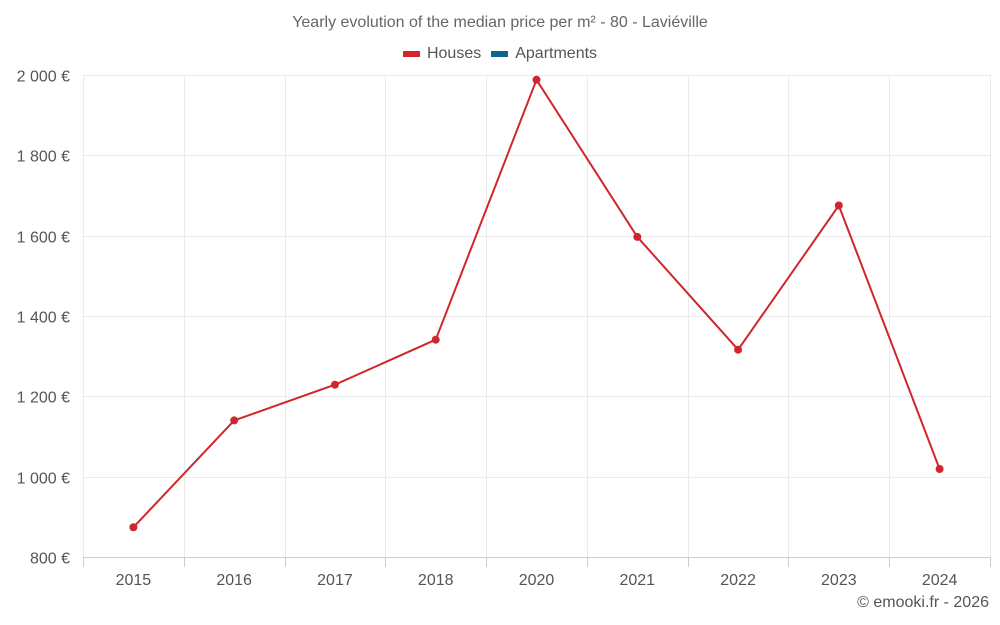  I want to click on x-tick-label: 2022, so click(738, 580).